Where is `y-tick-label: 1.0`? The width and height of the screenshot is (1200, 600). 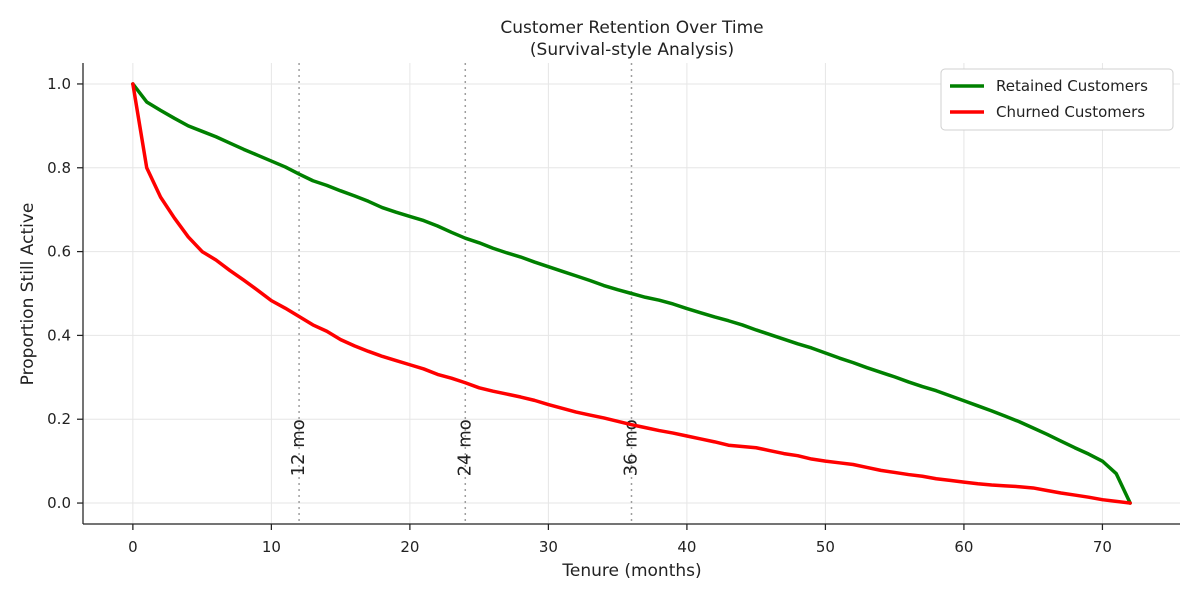
y-tick-label: 1.0 is located at coordinates (59, 84).